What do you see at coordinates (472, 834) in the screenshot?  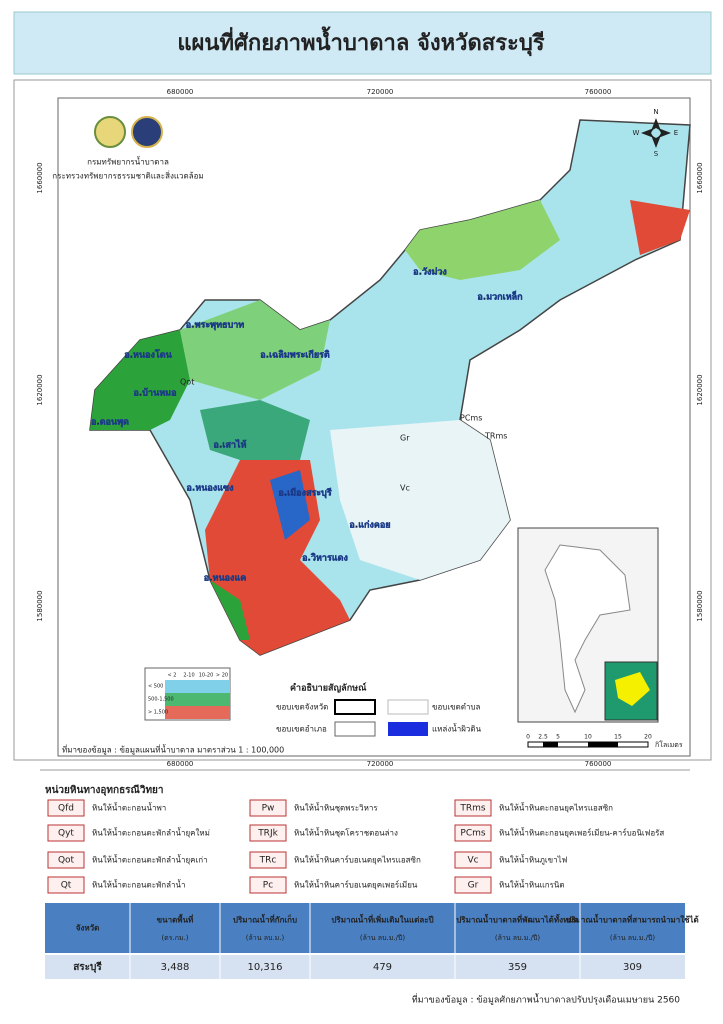 I see `rock-code: PCms` at bounding box center [472, 834].